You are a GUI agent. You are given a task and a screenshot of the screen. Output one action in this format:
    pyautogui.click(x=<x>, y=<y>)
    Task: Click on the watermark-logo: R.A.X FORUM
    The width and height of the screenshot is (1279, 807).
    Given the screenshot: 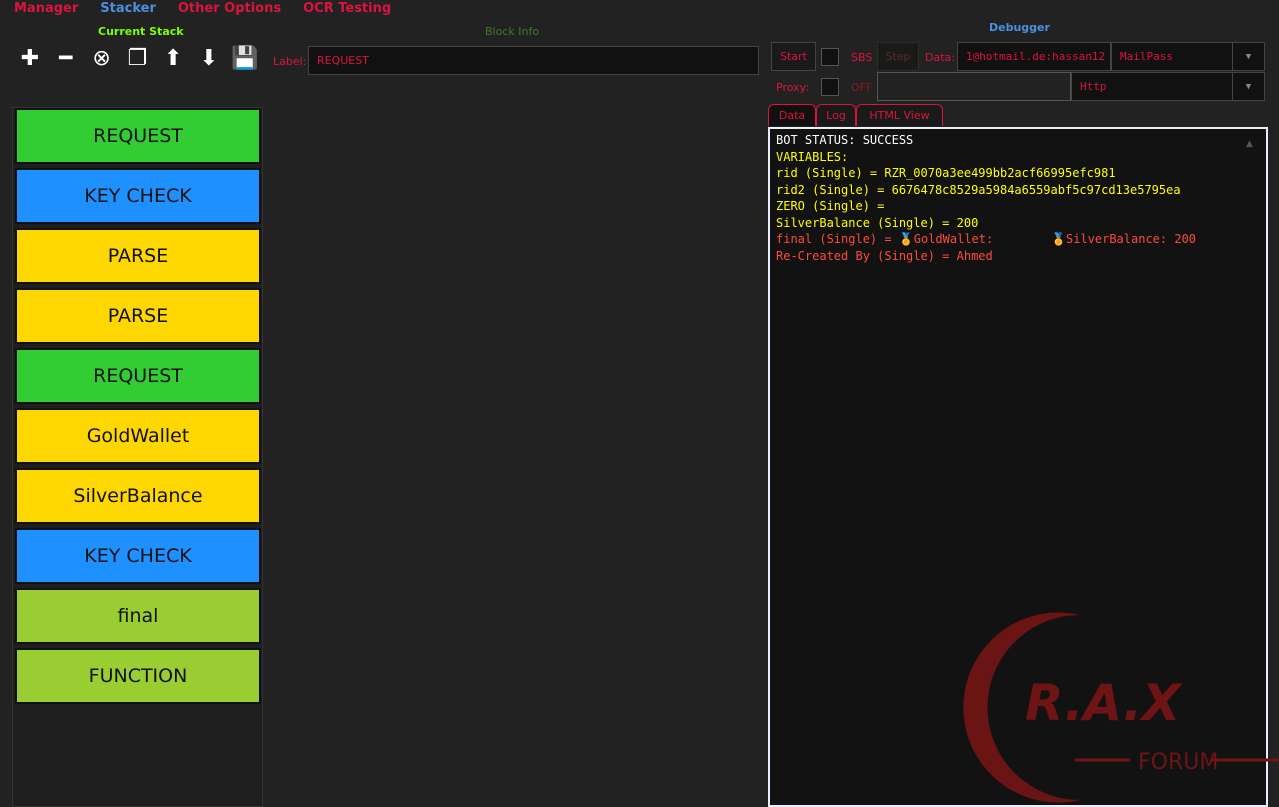 What is the action you would take?
    pyautogui.click(x=1121, y=707)
    